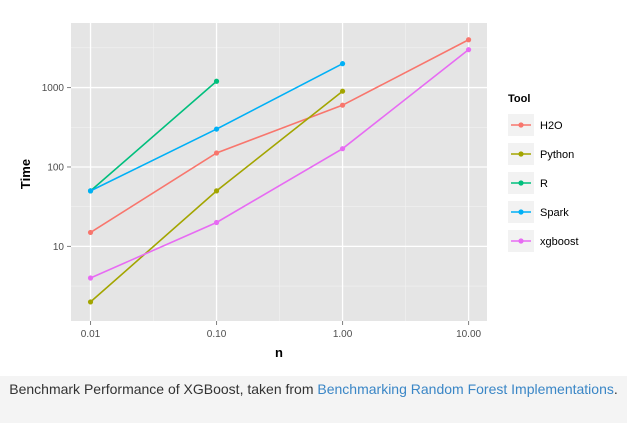  I want to click on legend-label-h2o: H2O, so click(551, 126).